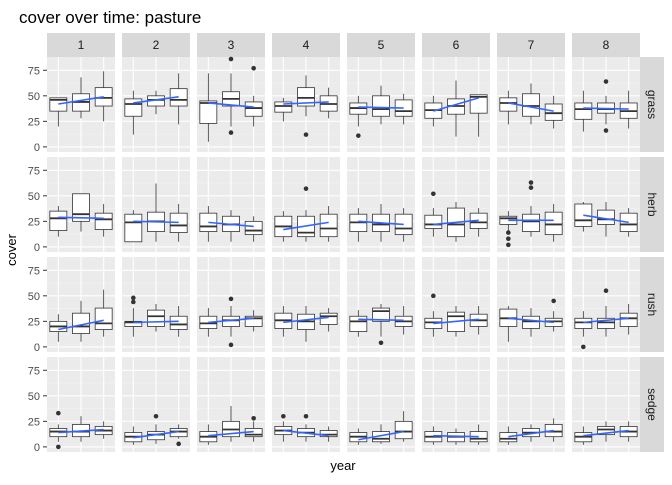  I want to click on y-axis-label: cover, so click(11, 249).